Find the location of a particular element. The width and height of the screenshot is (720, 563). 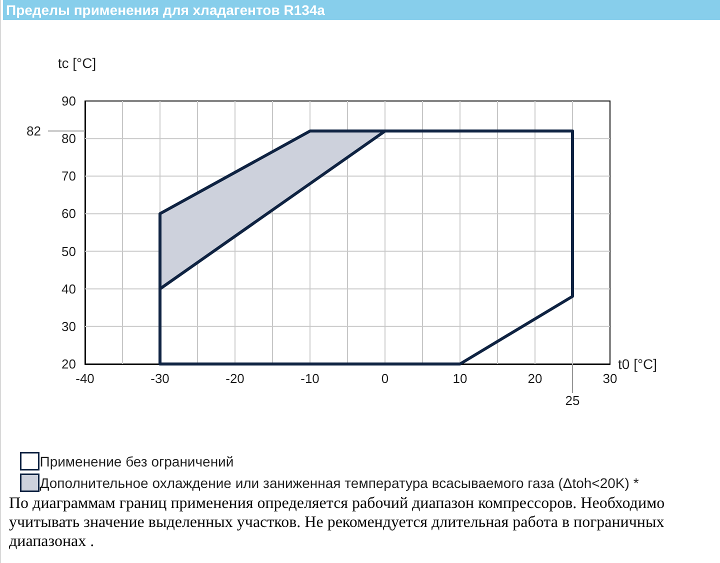

y-tick-label: 40 is located at coordinates (69, 288).